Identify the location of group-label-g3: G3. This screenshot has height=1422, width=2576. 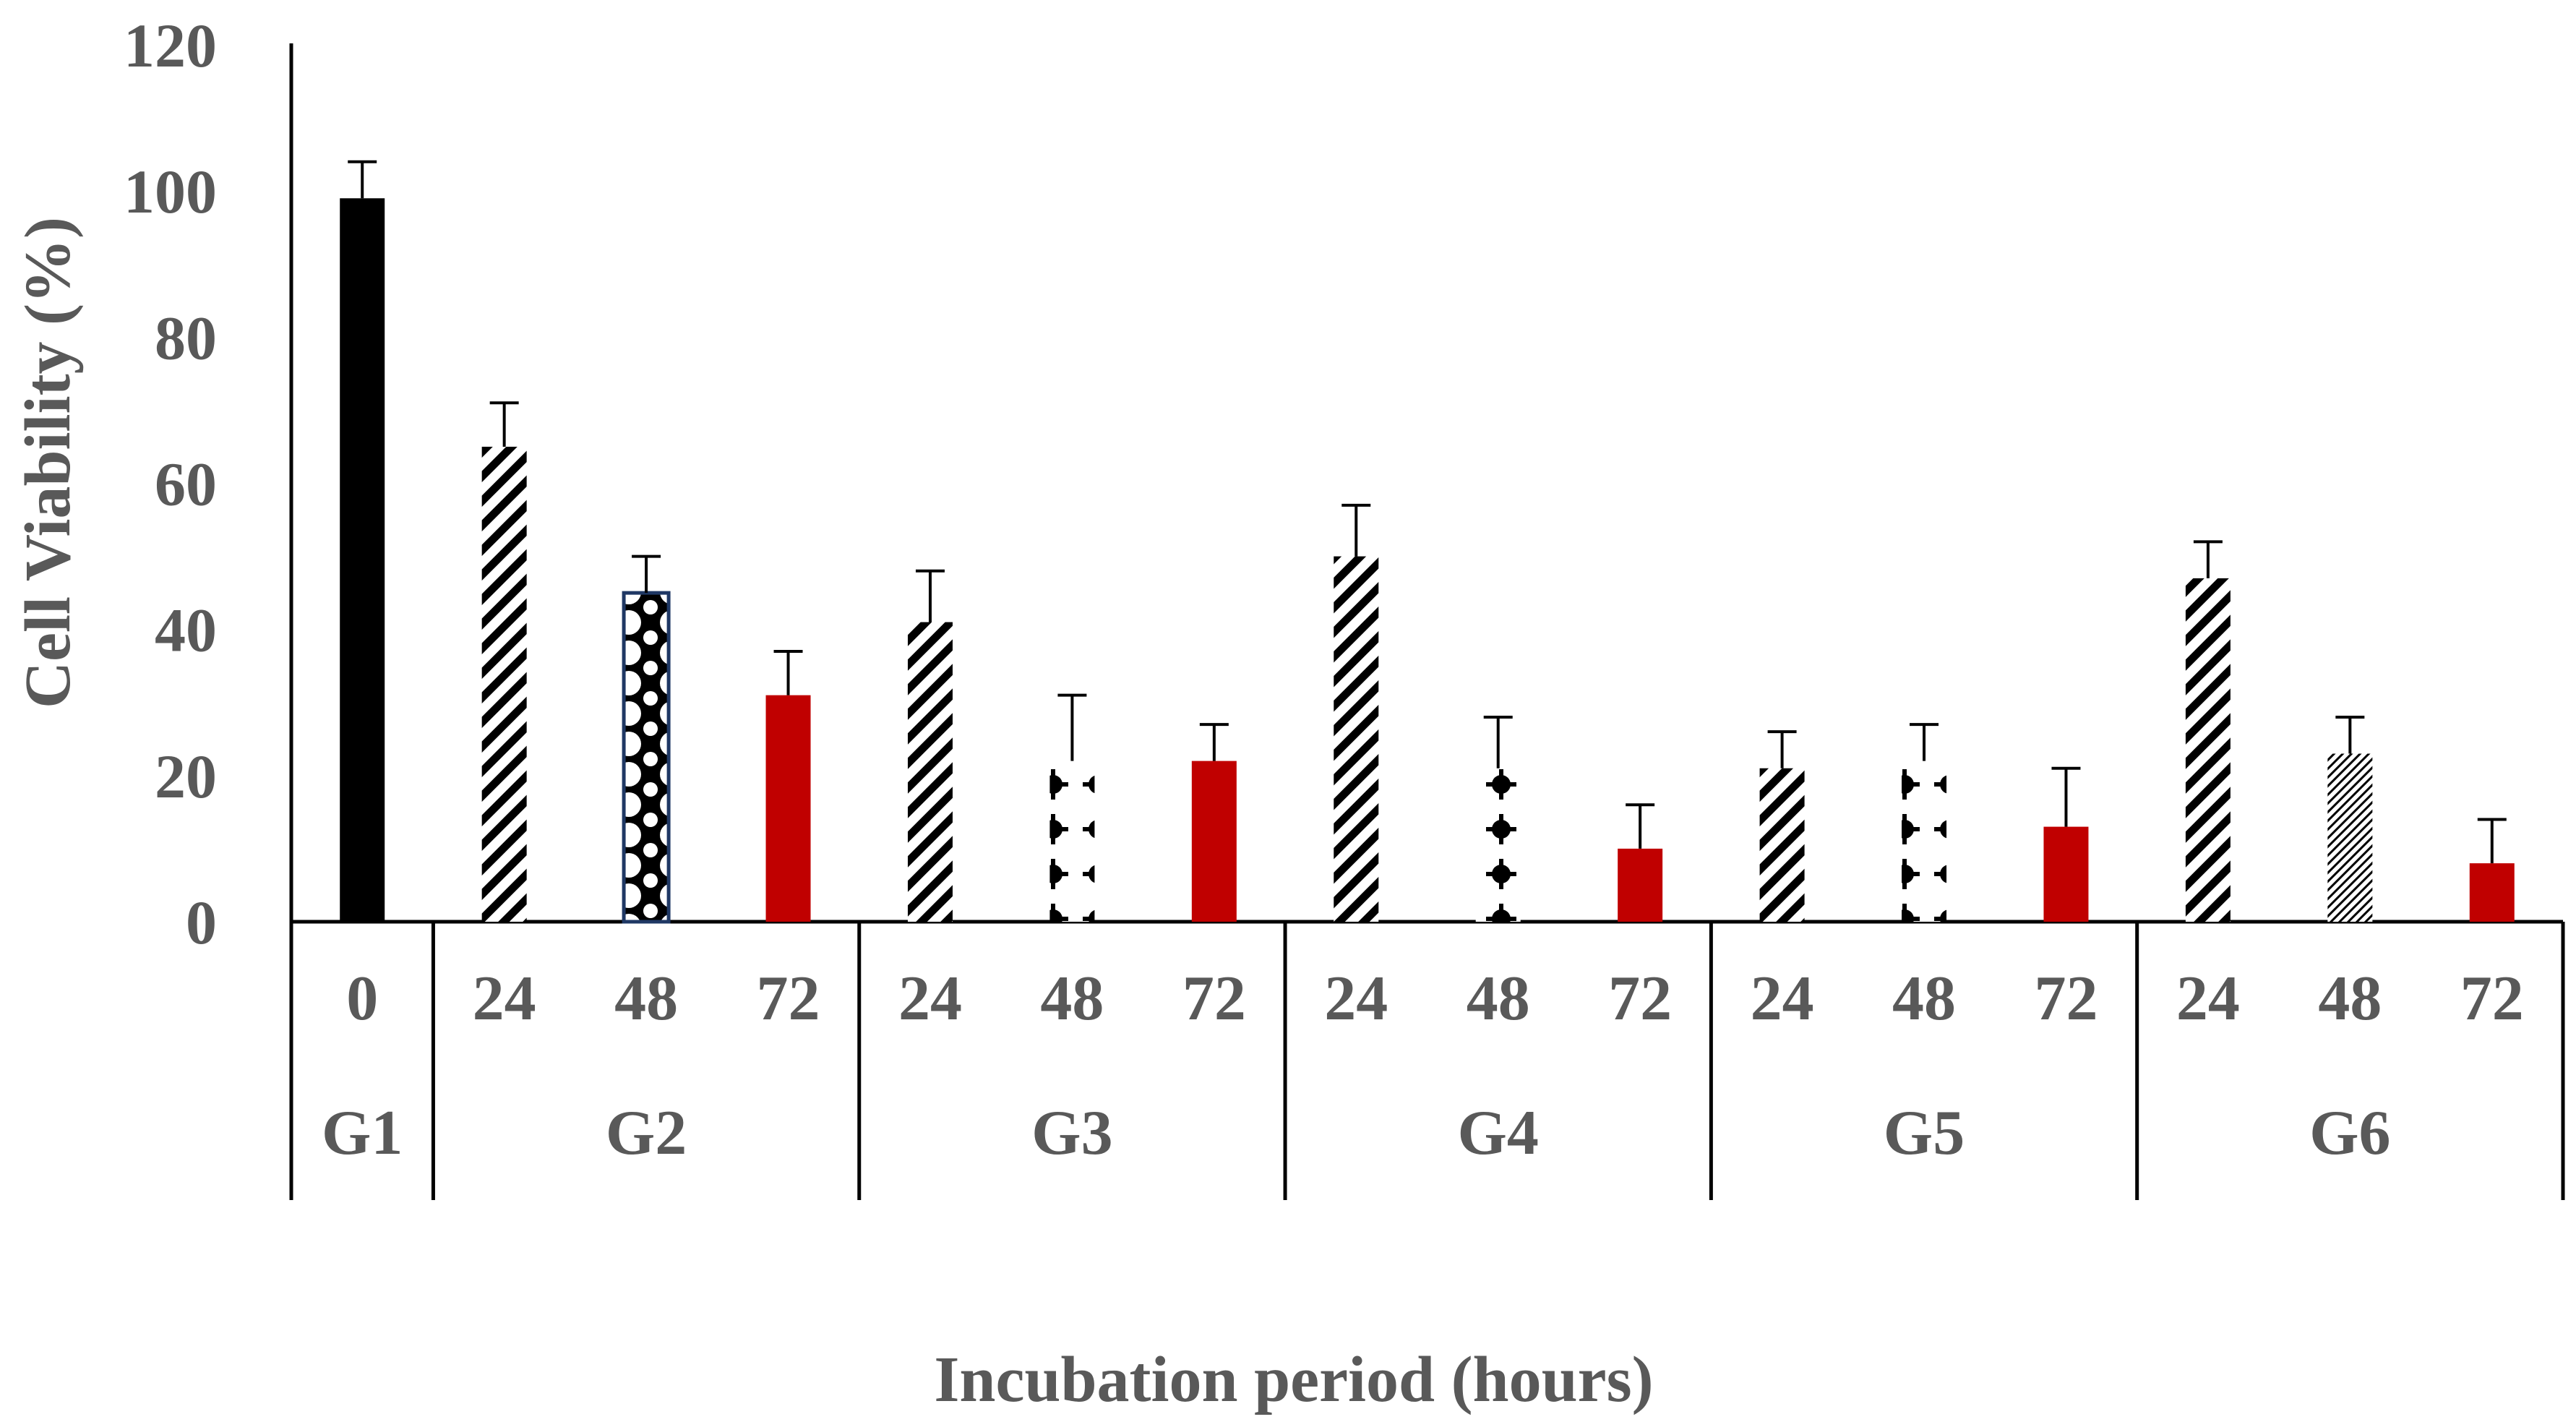
(1072, 1133).